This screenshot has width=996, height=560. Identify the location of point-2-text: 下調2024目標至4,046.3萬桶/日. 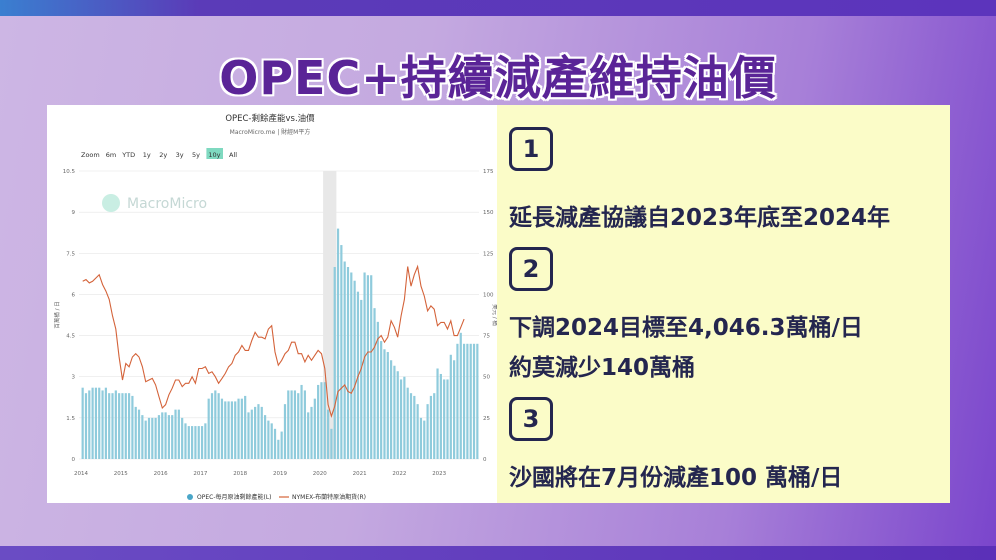
(686, 328).